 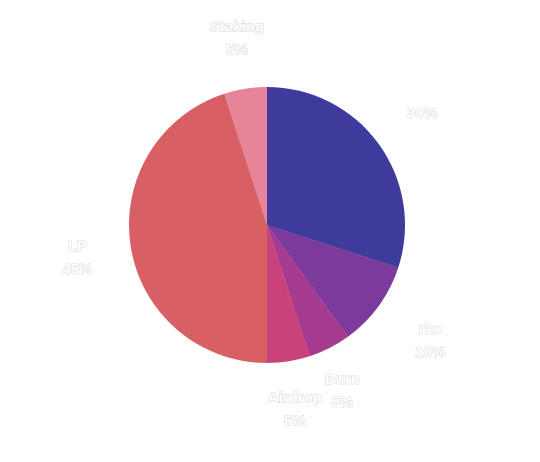 What do you see at coordinates (77, 258) in the screenshot?
I see `slice-label: LP 45%` at bounding box center [77, 258].